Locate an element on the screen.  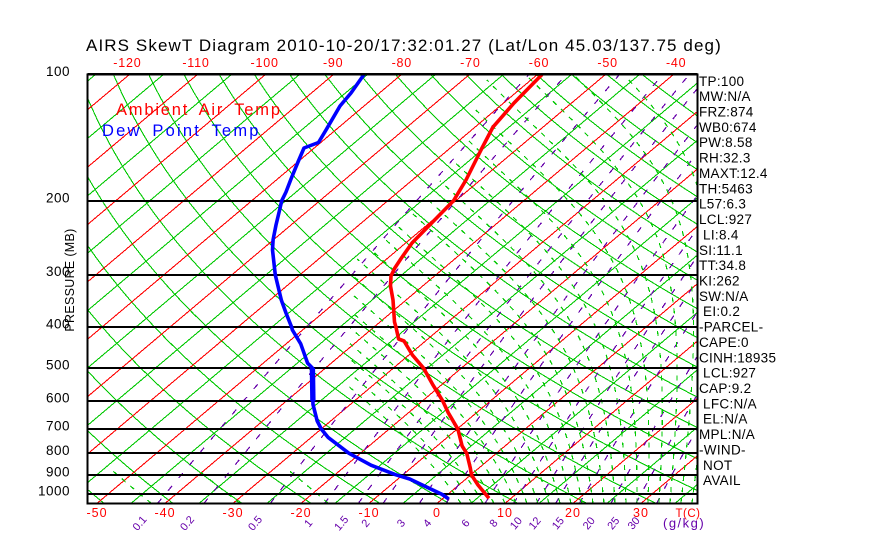
svg-text: TH:5463 is located at coordinates (726, 188).